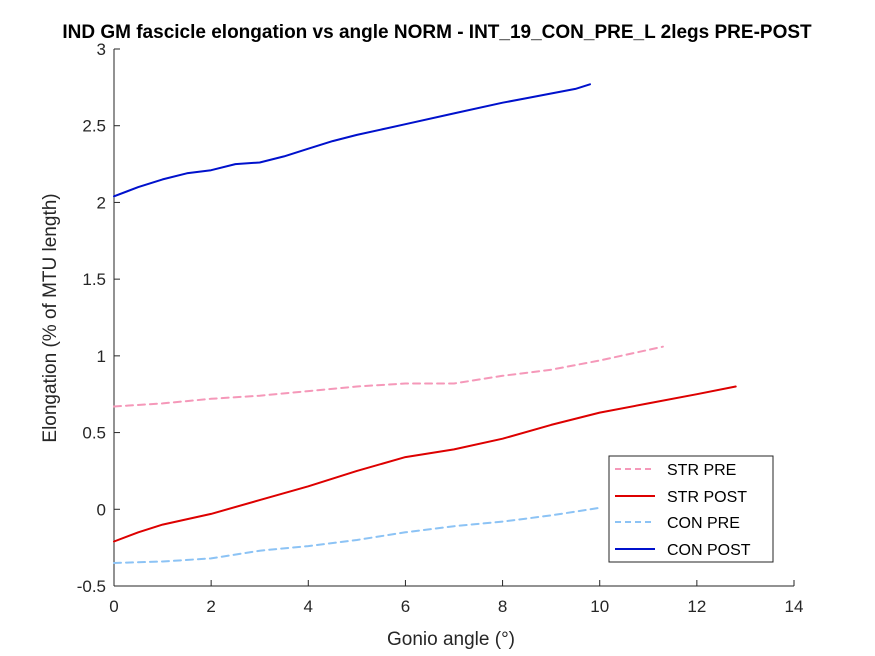 Image resolution: width=875 pixels, height=656 pixels. I want to click on y-tick-label: 0.5, so click(94, 433).